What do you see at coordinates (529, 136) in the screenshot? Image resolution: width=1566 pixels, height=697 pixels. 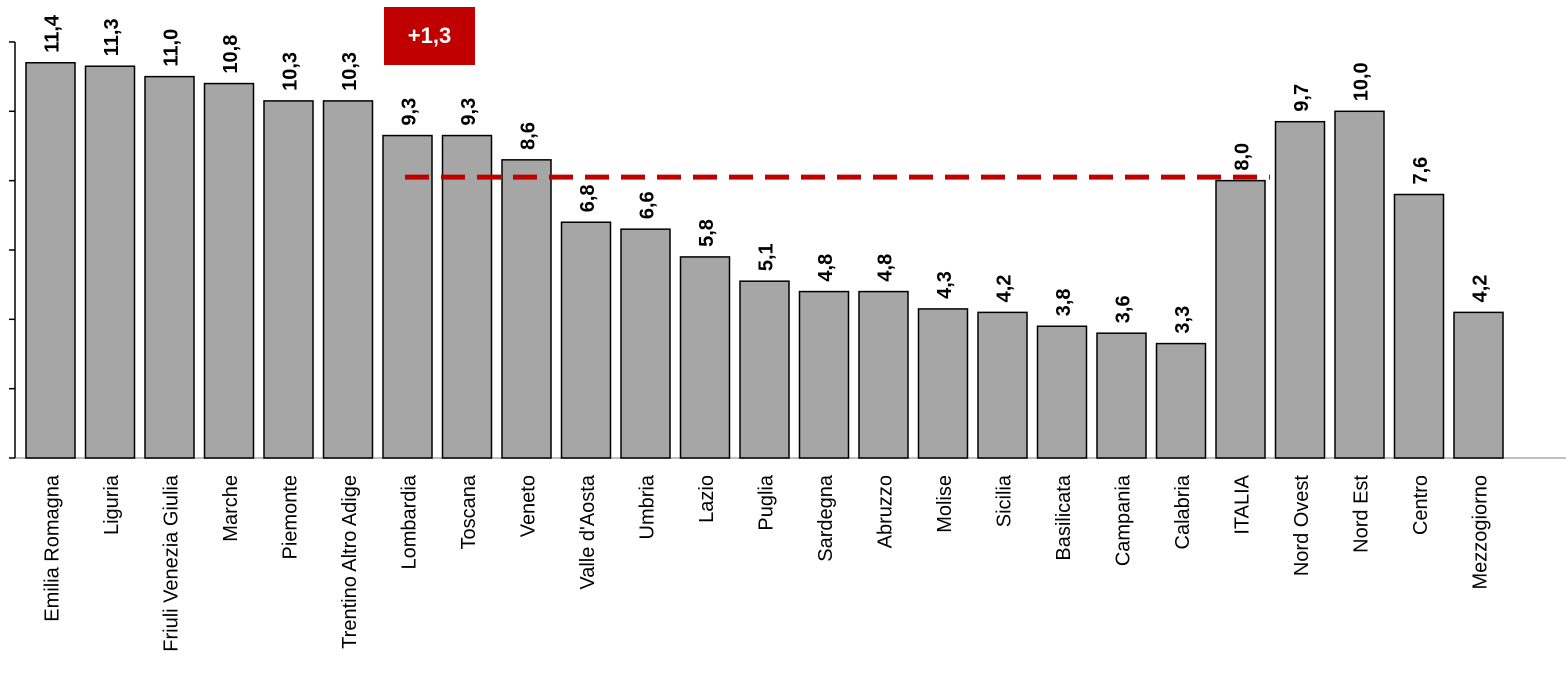 I see `value-label: 8,6` at bounding box center [529, 136].